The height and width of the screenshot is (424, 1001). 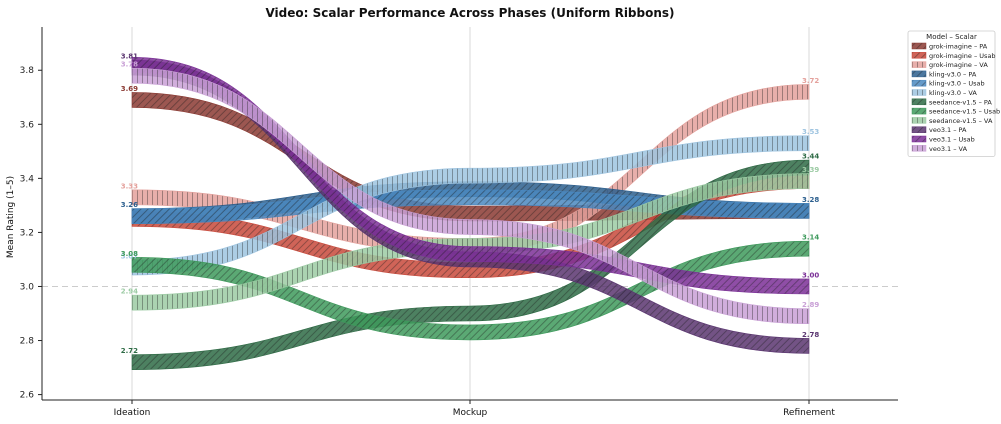 What do you see at coordinates (810, 132) in the screenshot?
I see `data-label: 3.53` at bounding box center [810, 132].